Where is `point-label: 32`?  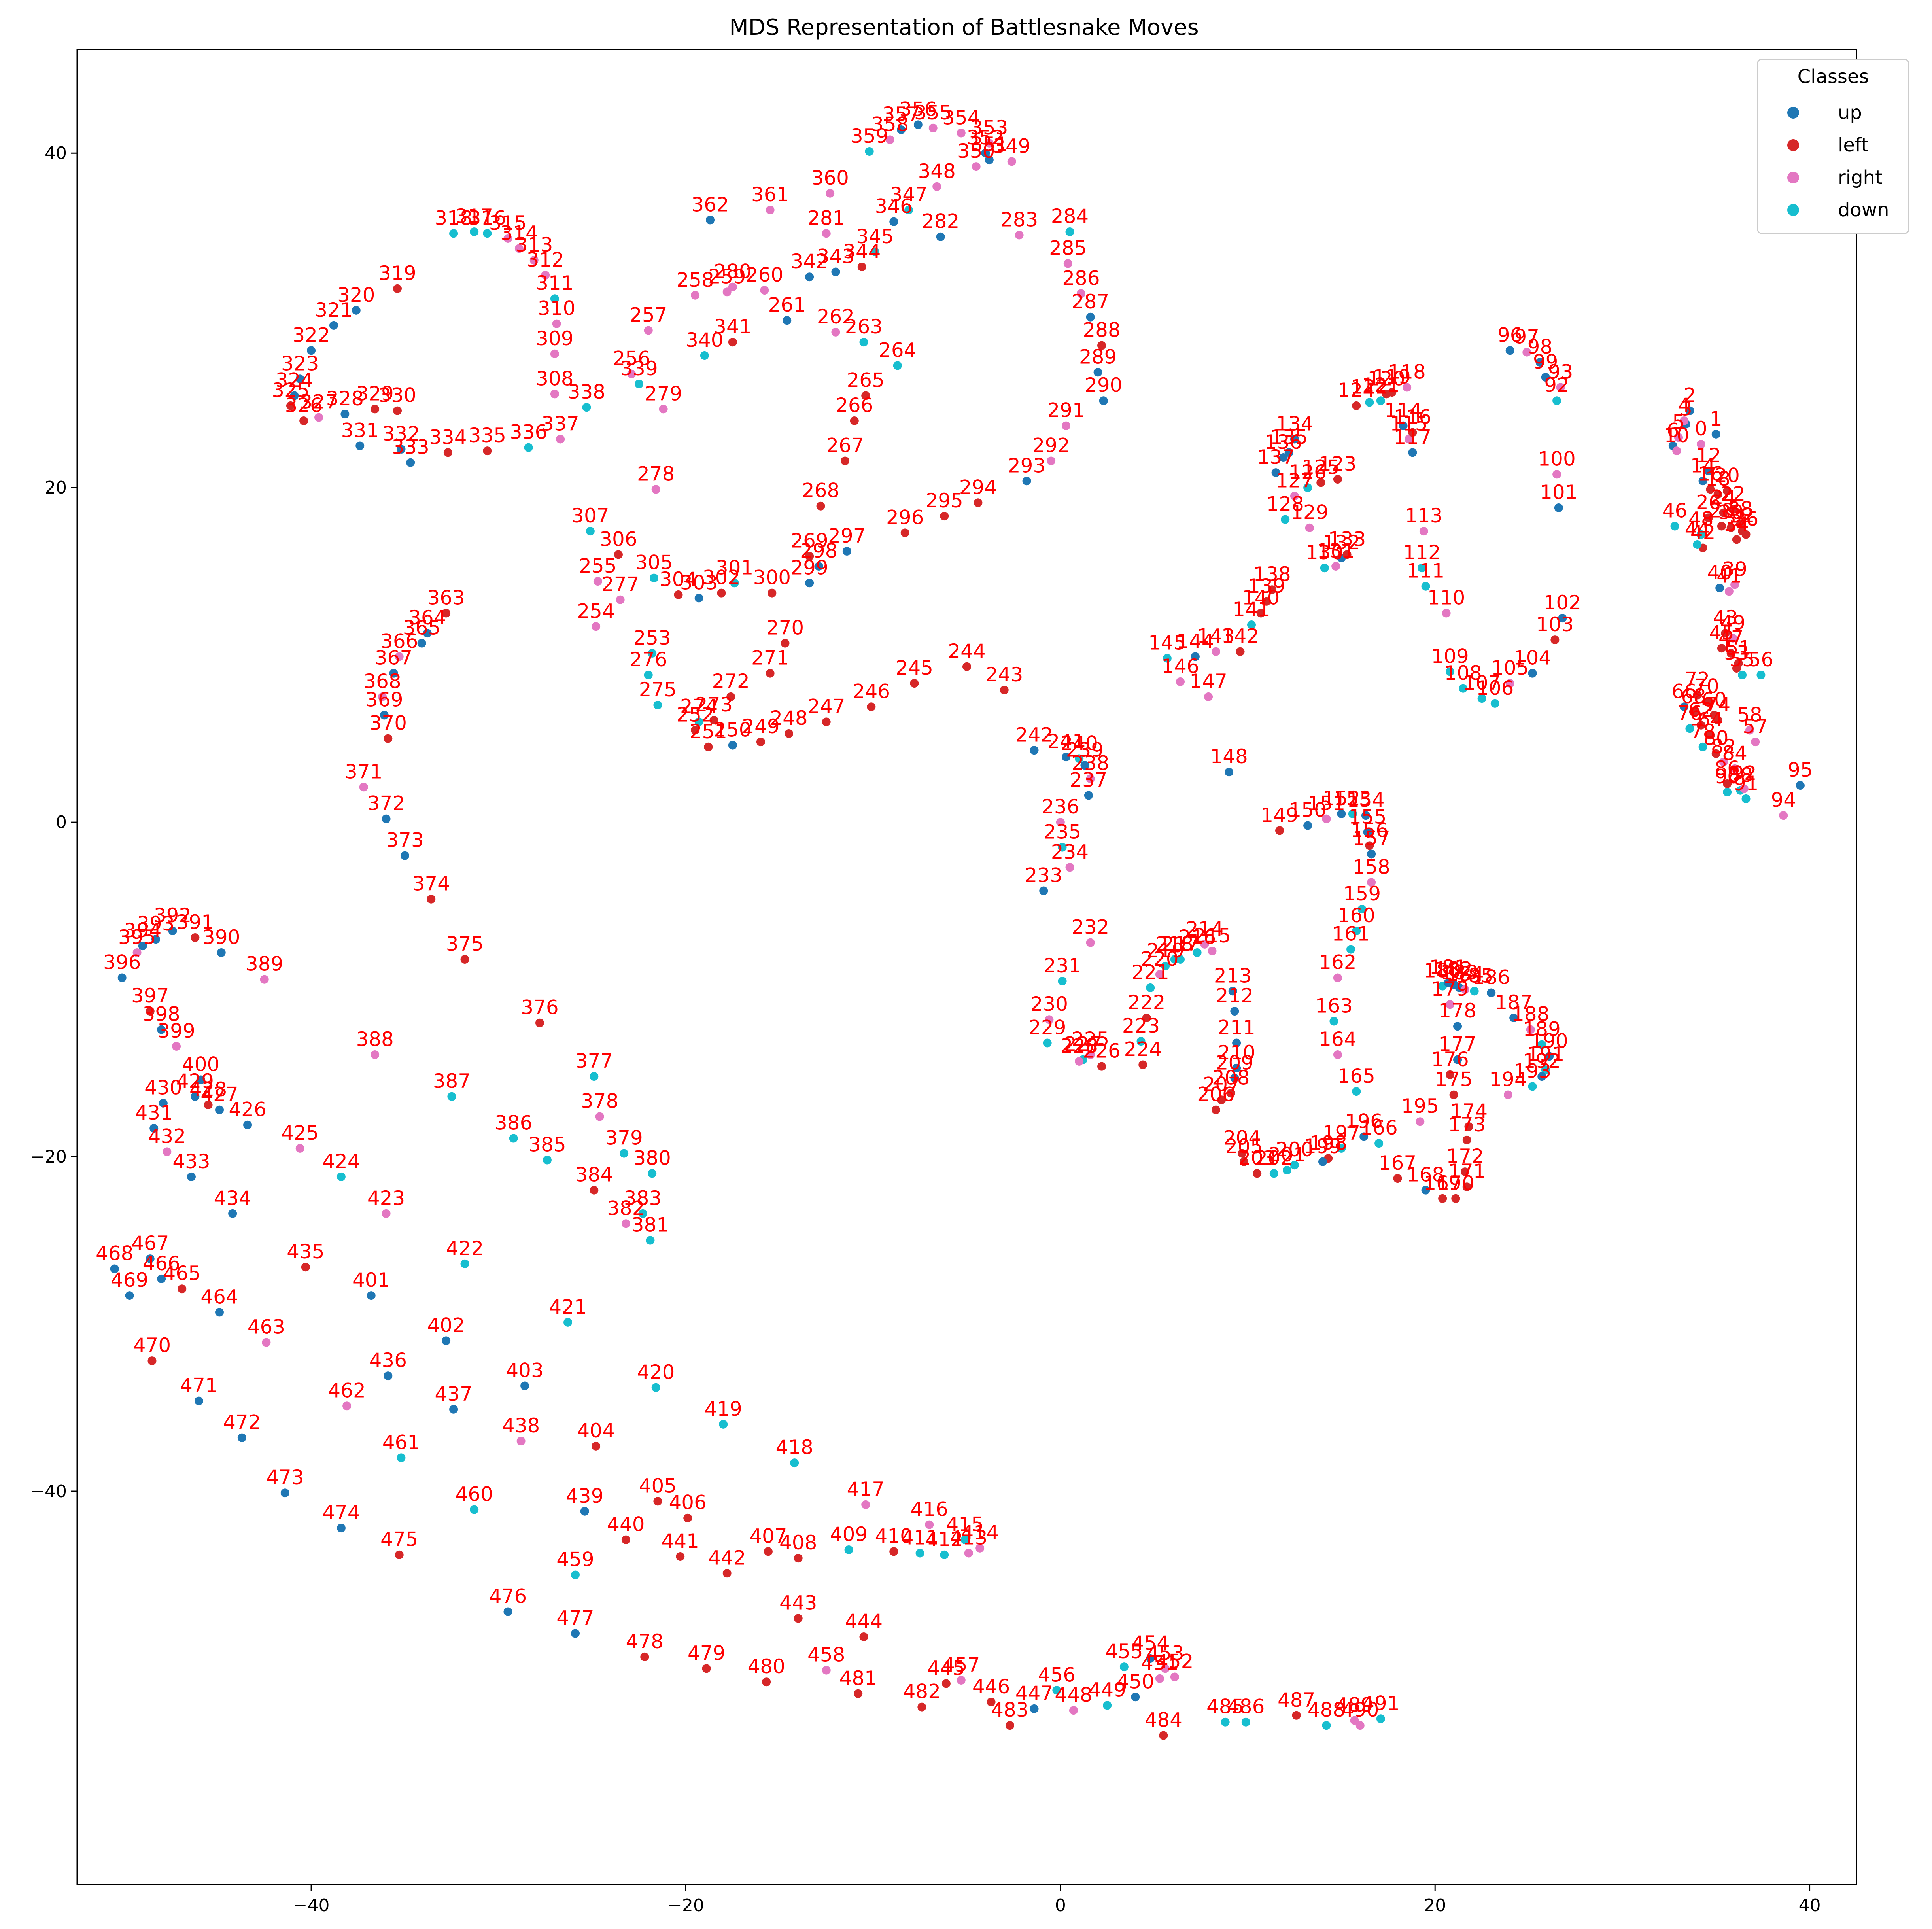 point-label: 32 is located at coordinates (1742, 515).